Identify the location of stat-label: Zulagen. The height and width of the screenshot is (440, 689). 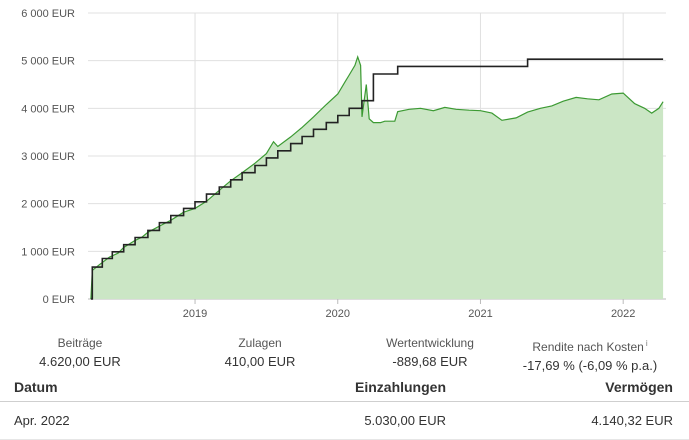
(260, 343).